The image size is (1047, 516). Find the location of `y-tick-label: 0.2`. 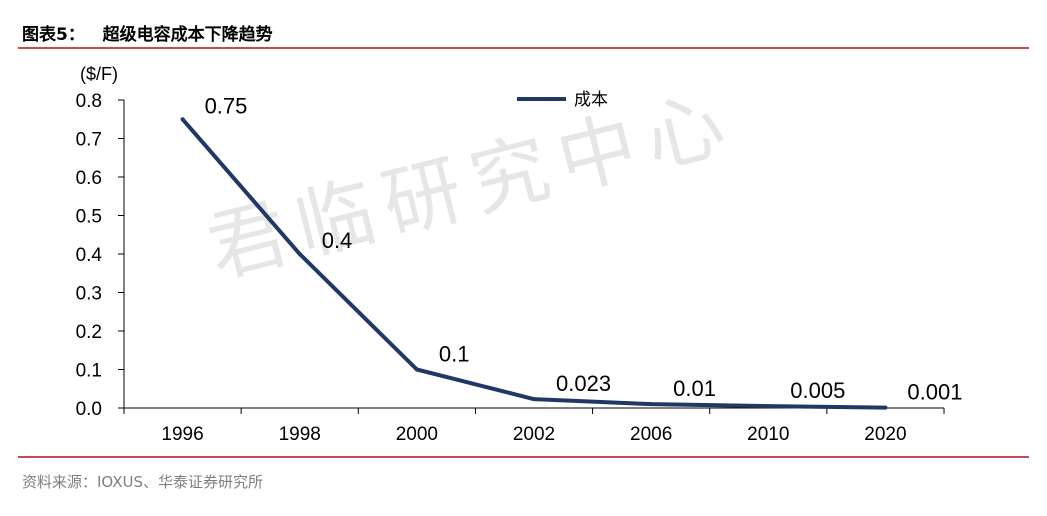

y-tick-label: 0.2 is located at coordinates (89, 332).